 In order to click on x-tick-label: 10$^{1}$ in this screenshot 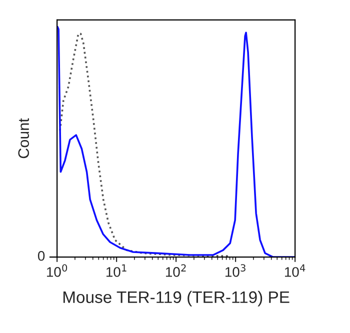, I will do `click(116, 270)`.